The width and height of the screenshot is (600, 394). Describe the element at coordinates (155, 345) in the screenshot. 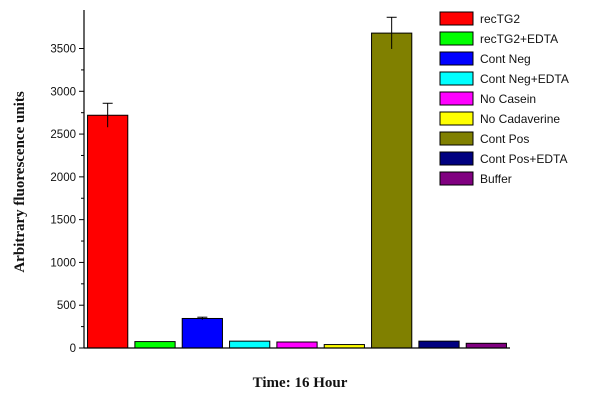

I see `bar-rectg2-edta` at that location.